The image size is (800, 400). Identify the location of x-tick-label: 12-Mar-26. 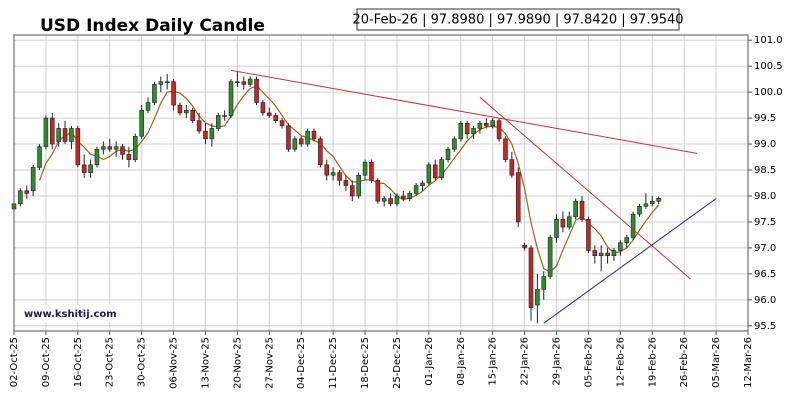
(748, 362).